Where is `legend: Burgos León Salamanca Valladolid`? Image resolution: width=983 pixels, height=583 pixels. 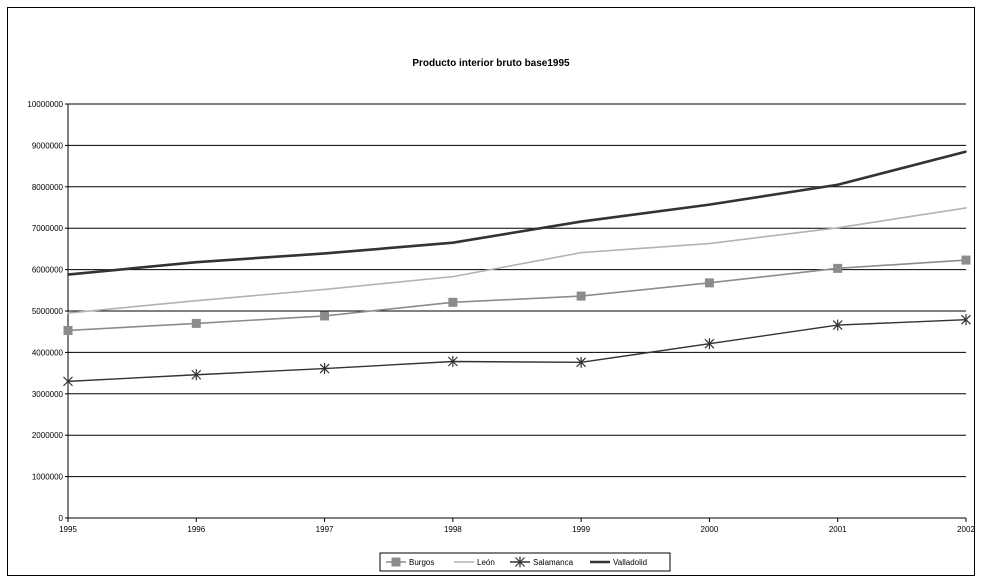 legend: Burgos León Salamanca Valladolid is located at coordinates (525, 562).